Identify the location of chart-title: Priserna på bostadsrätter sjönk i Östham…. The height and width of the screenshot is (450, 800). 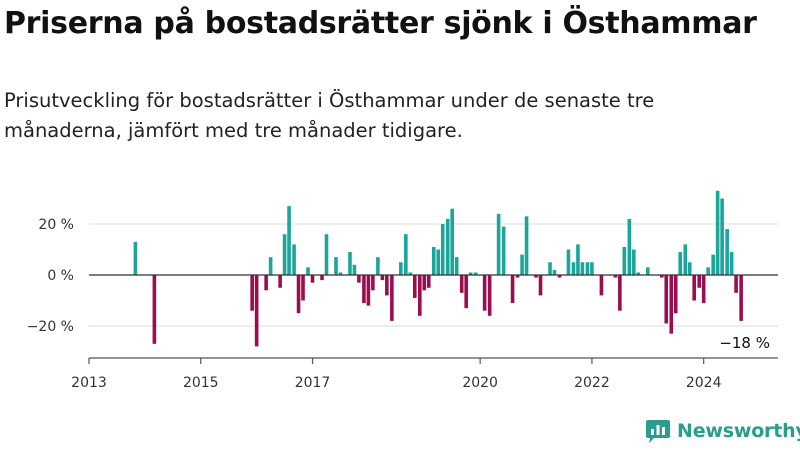
(380, 23).